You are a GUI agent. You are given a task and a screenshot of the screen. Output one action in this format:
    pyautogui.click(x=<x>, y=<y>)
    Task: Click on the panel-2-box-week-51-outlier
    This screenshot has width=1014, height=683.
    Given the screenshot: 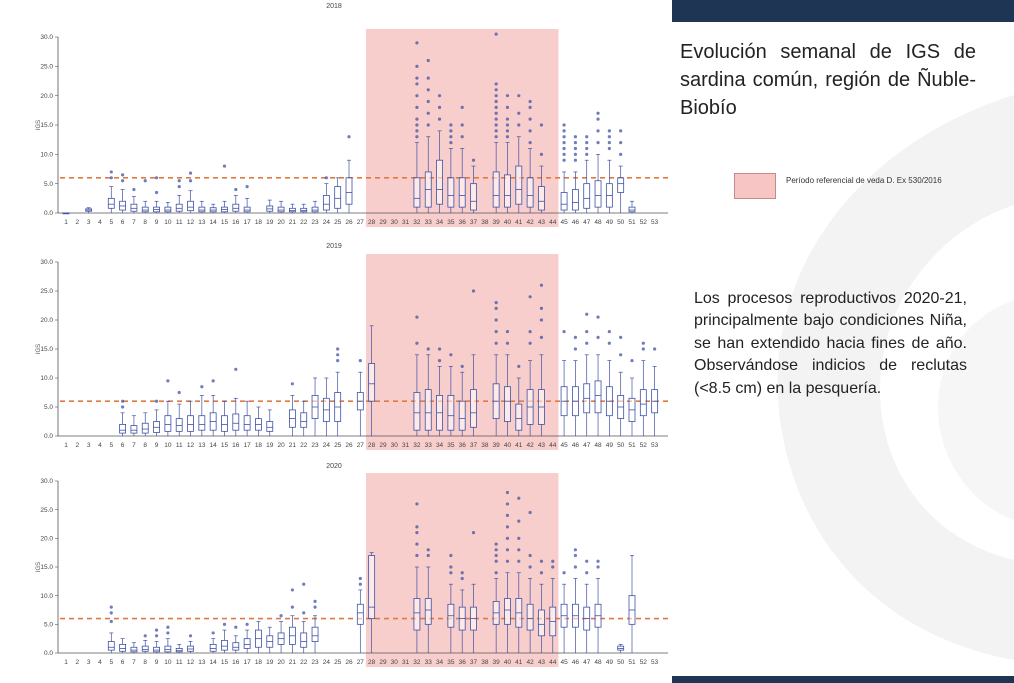 What is the action you would take?
    pyautogui.click(x=632, y=361)
    